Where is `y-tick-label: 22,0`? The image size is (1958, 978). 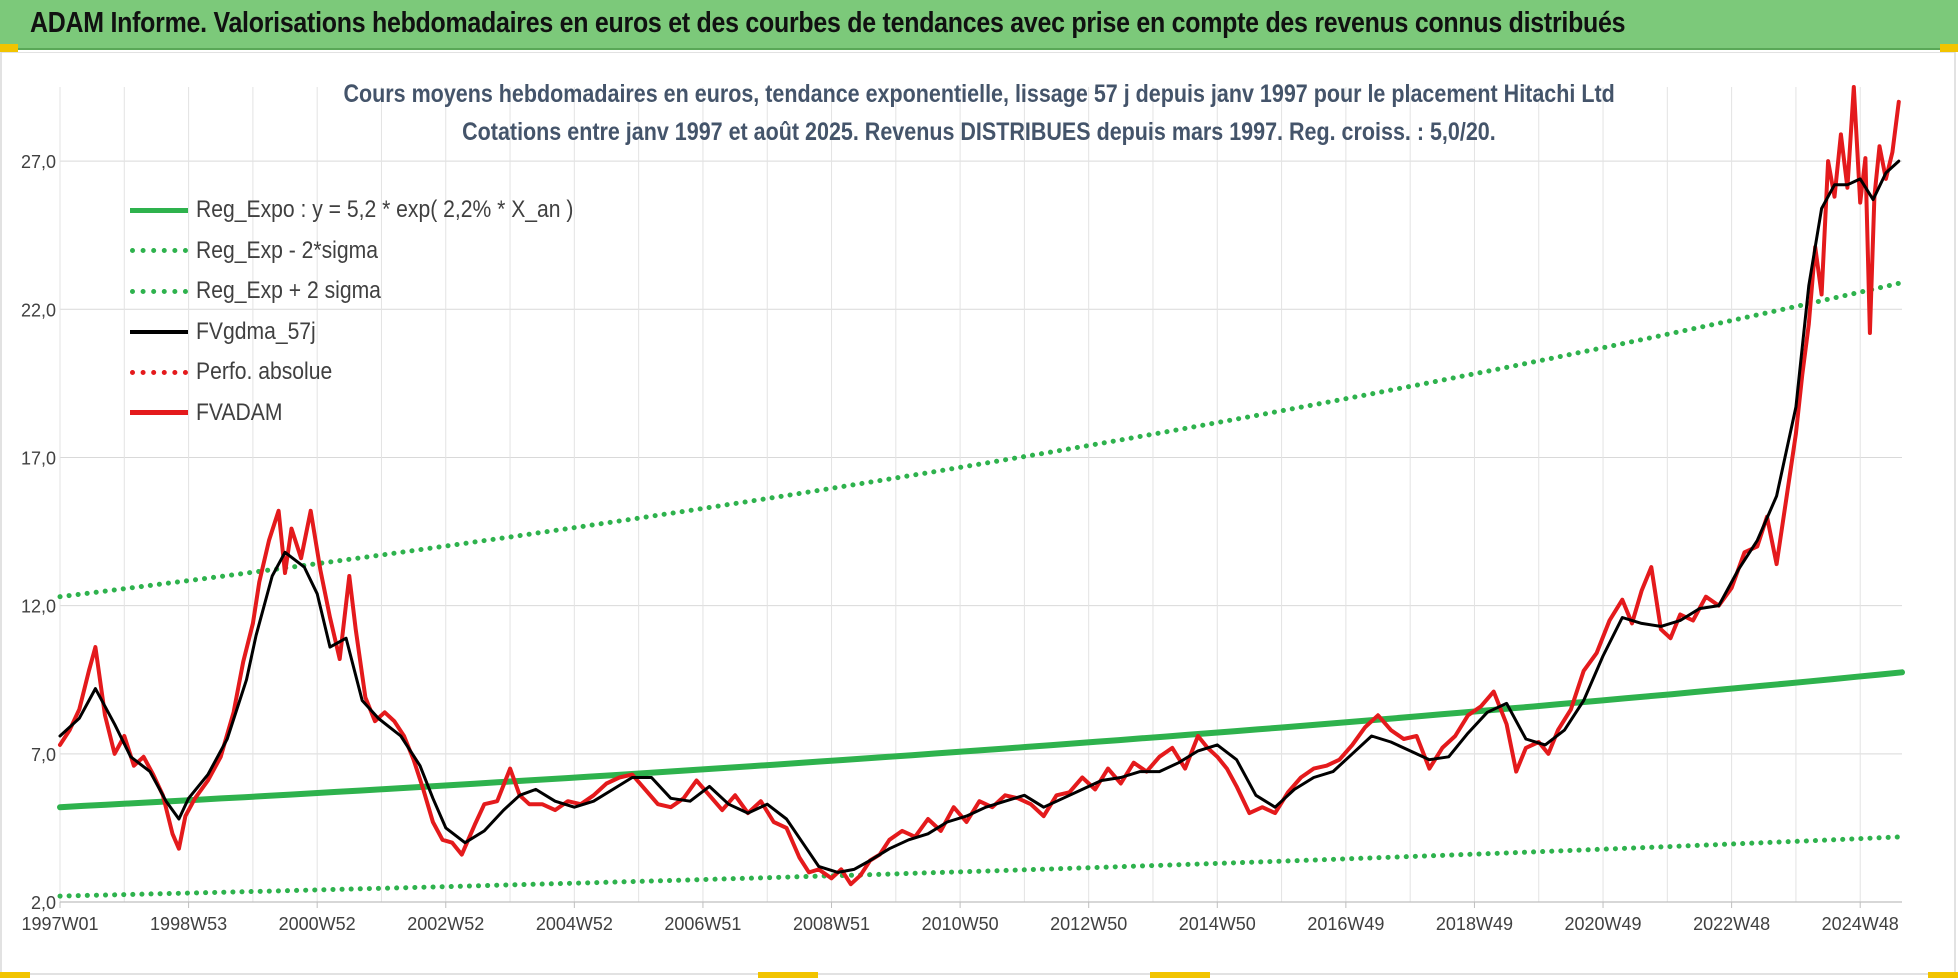
y-tick-label: 22,0 is located at coordinates (38, 310).